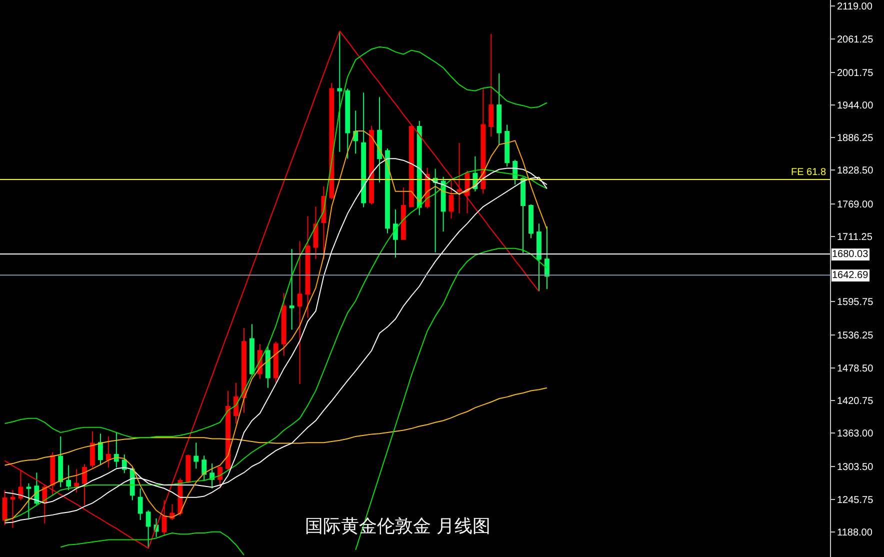 The image size is (884, 557). Describe the element at coordinates (855, 237) in the screenshot. I see `y-tick-label: 1711.25` at that location.